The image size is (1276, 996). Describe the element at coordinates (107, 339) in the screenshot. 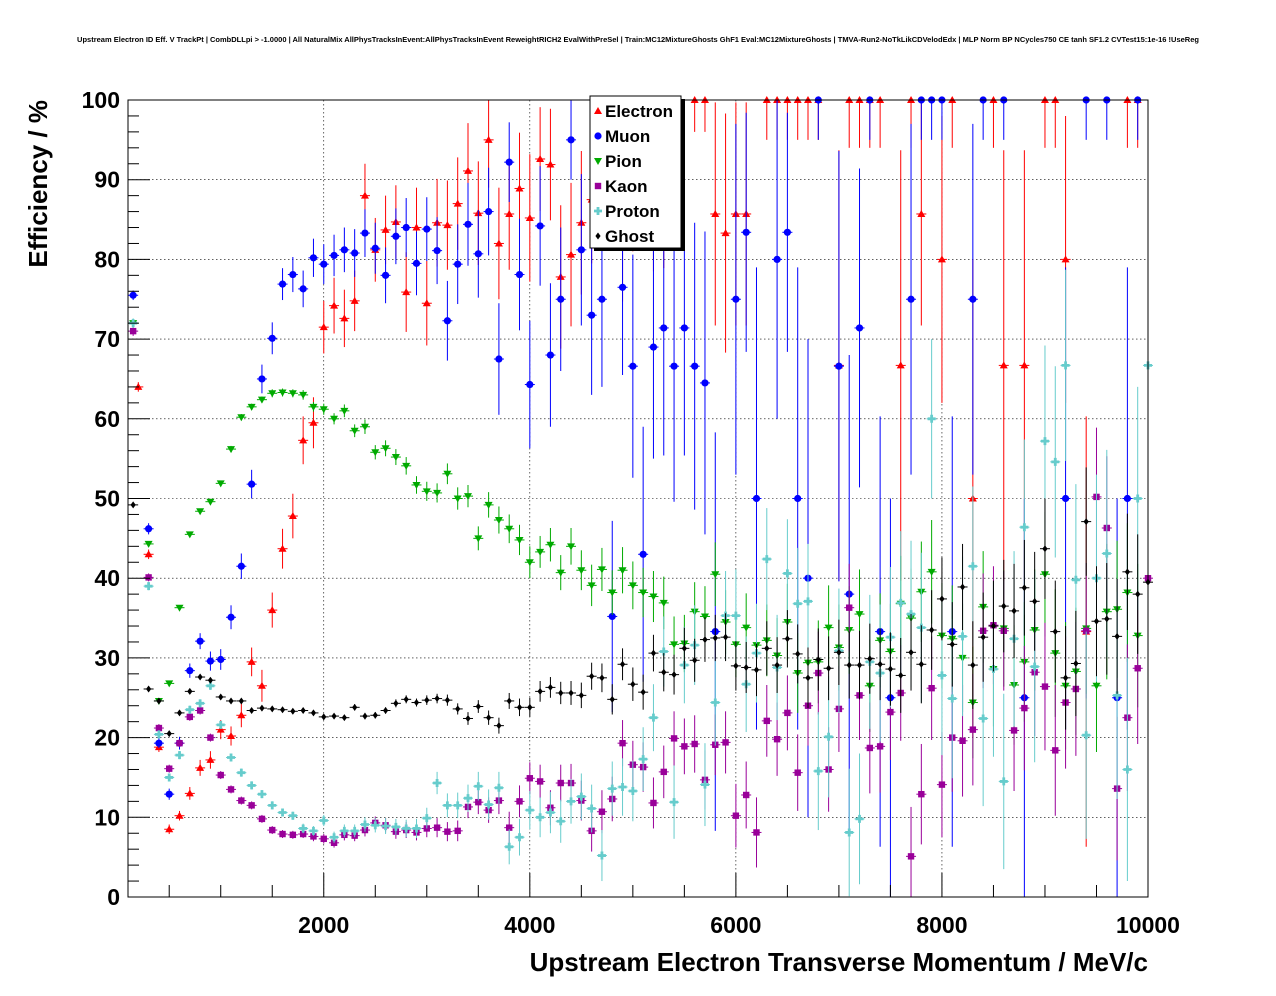

I see `y-tick-label: 70` at that location.